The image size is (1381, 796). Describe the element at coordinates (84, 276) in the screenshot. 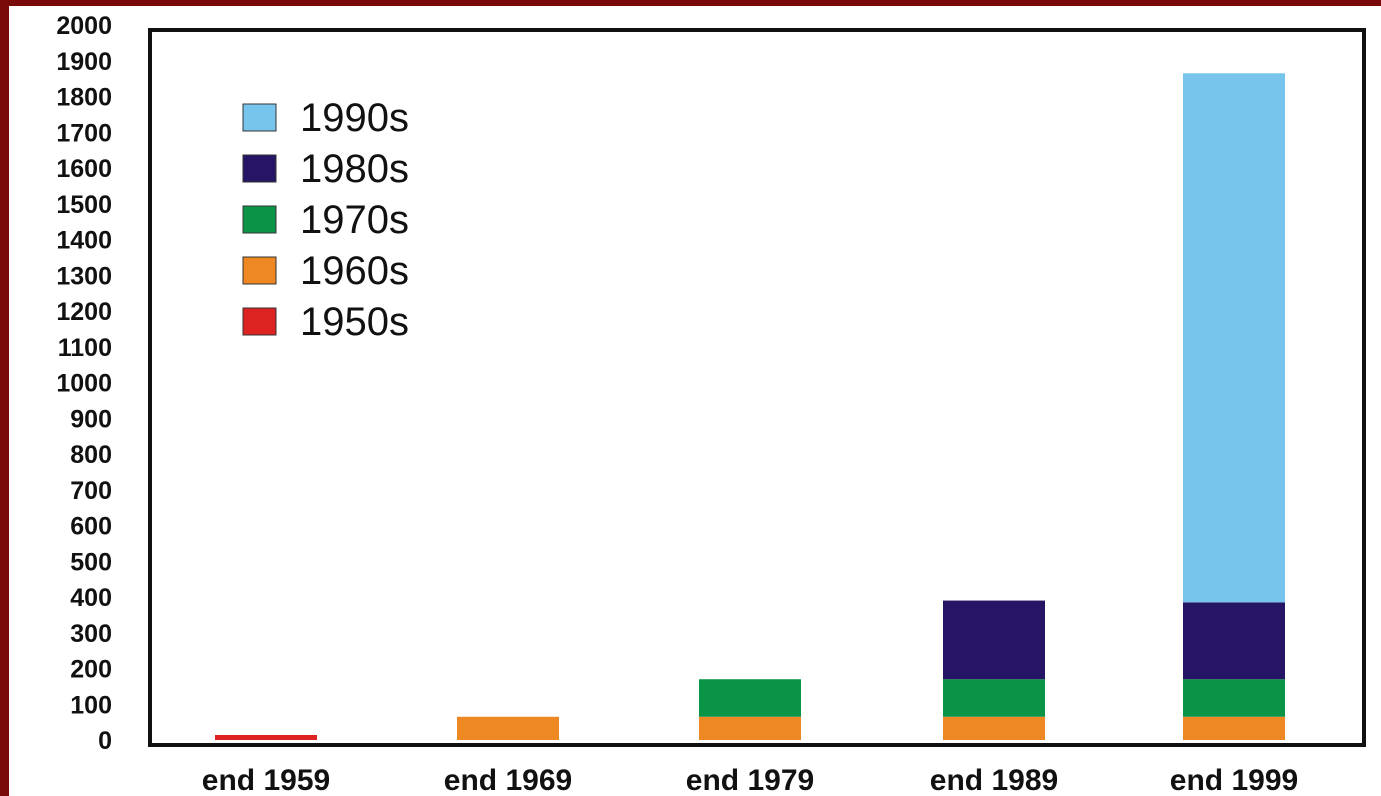

I see `y-tick-label: 1300` at that location.